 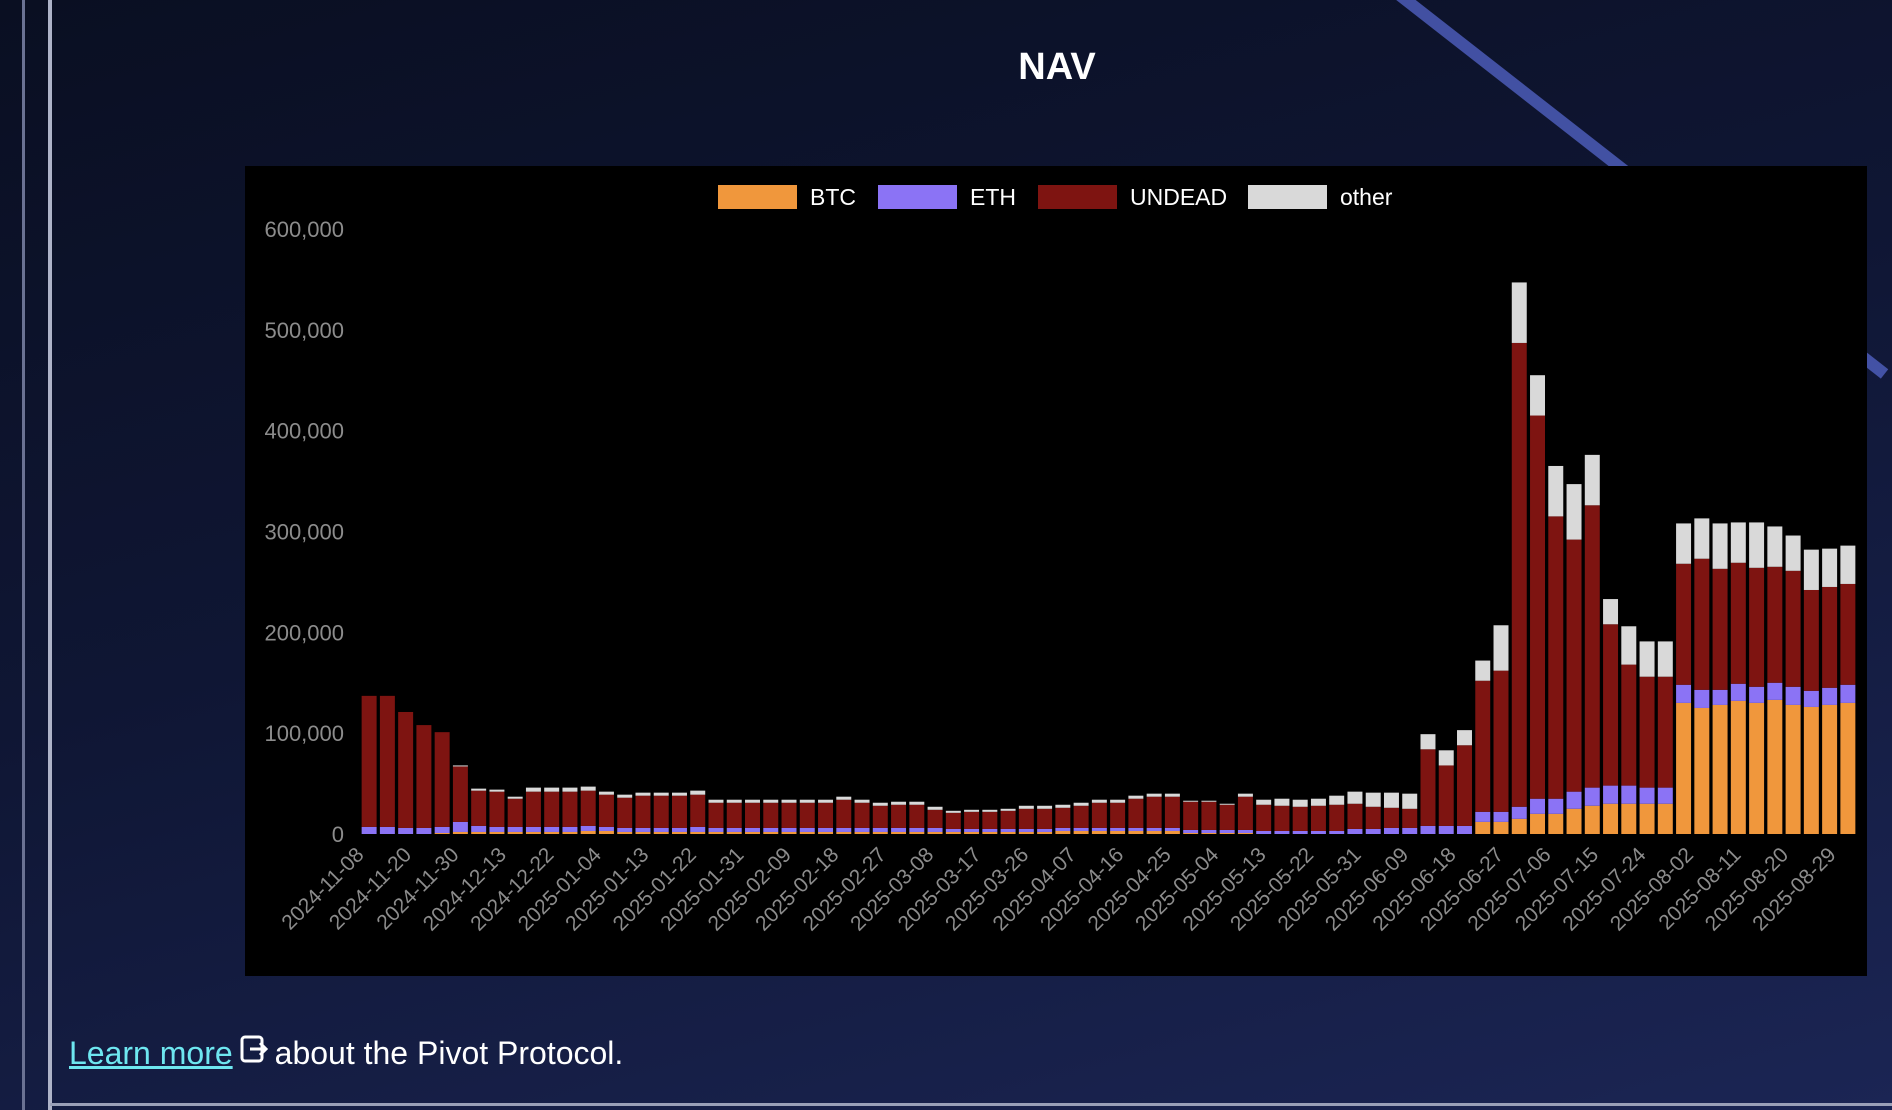 I want to click on external-link-icon, so click(x=254, y=1053).